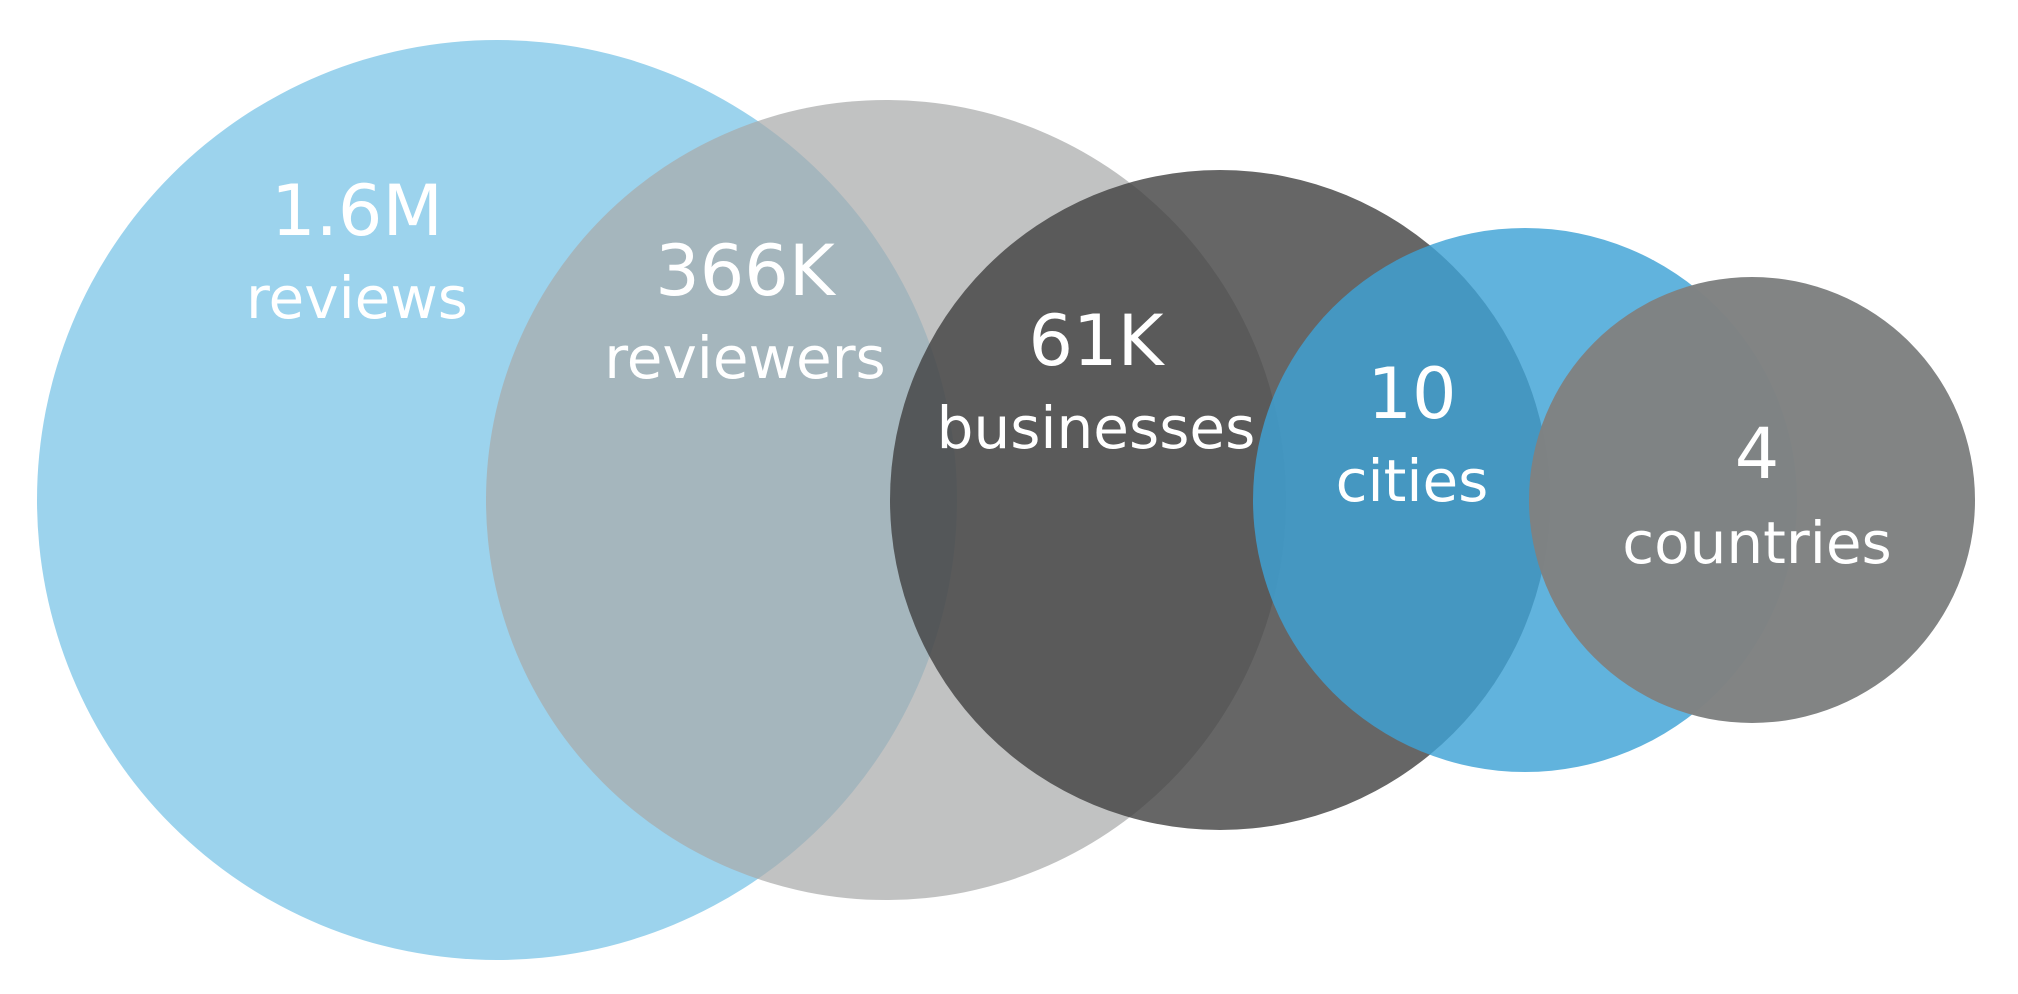 Image resolution: width=2018 pixels, height=994 pixels. What do you see at coordinates (1411, 394) in the screenshot?
I see `cities-value: 10` at bounding box center [1411, 394].